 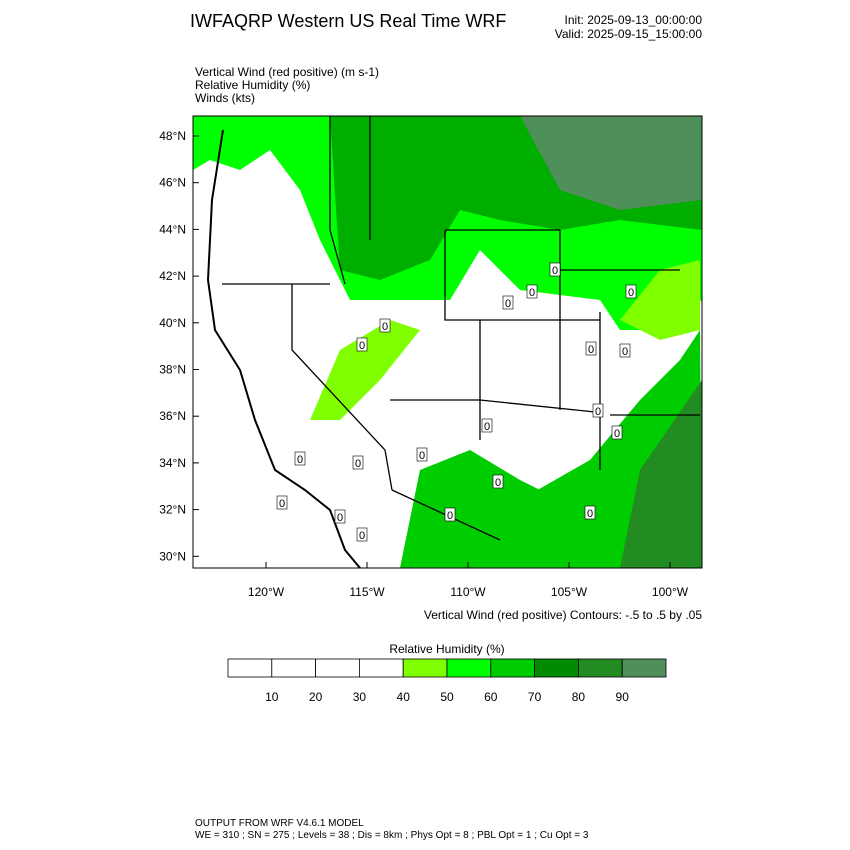 What do you see at coordinates (670, 592) in the screenshot?
I see `lon-label: 100°W` at bounding box center [670, 592].